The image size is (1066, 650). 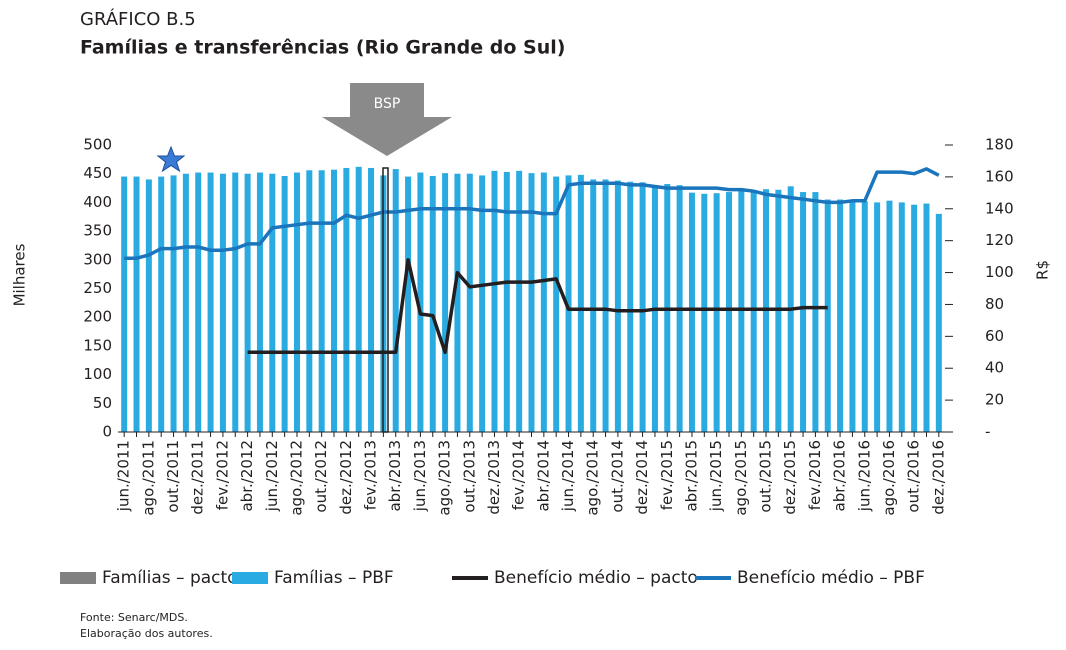 I want to click on x-tick-label: fev./2015, so click(x=667, y=475).